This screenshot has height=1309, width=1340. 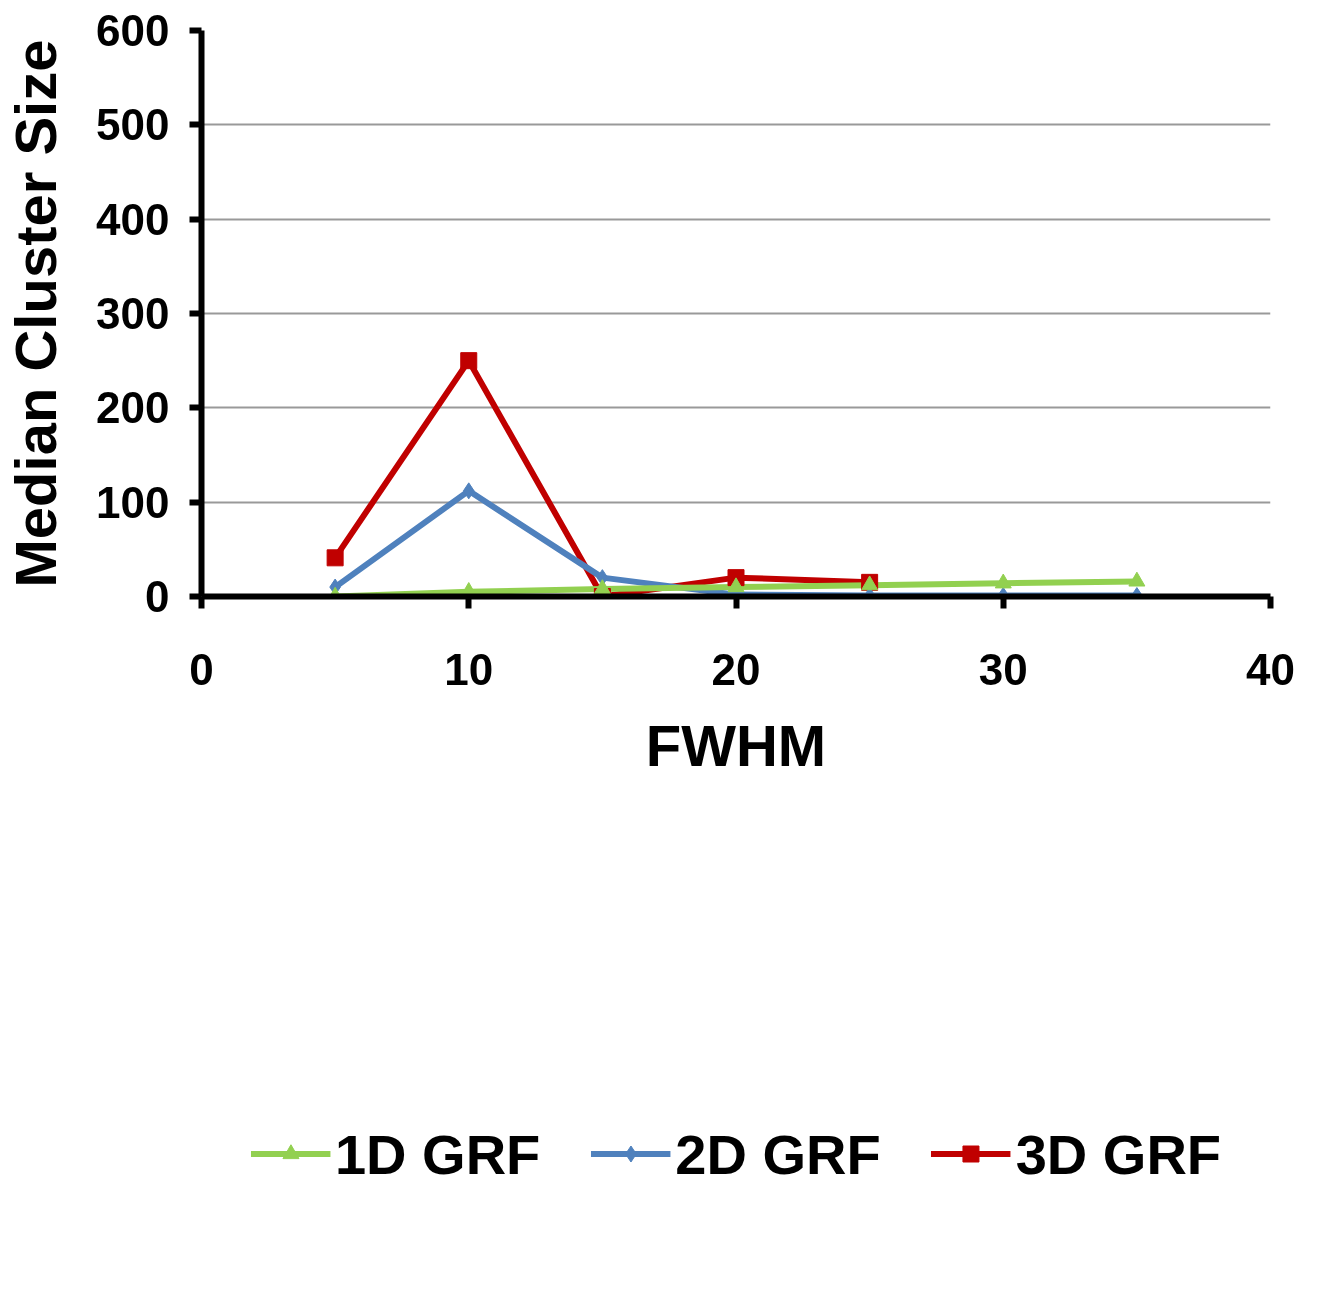 I want to click on x-tick-label: 0, so click(x=201, y=669).